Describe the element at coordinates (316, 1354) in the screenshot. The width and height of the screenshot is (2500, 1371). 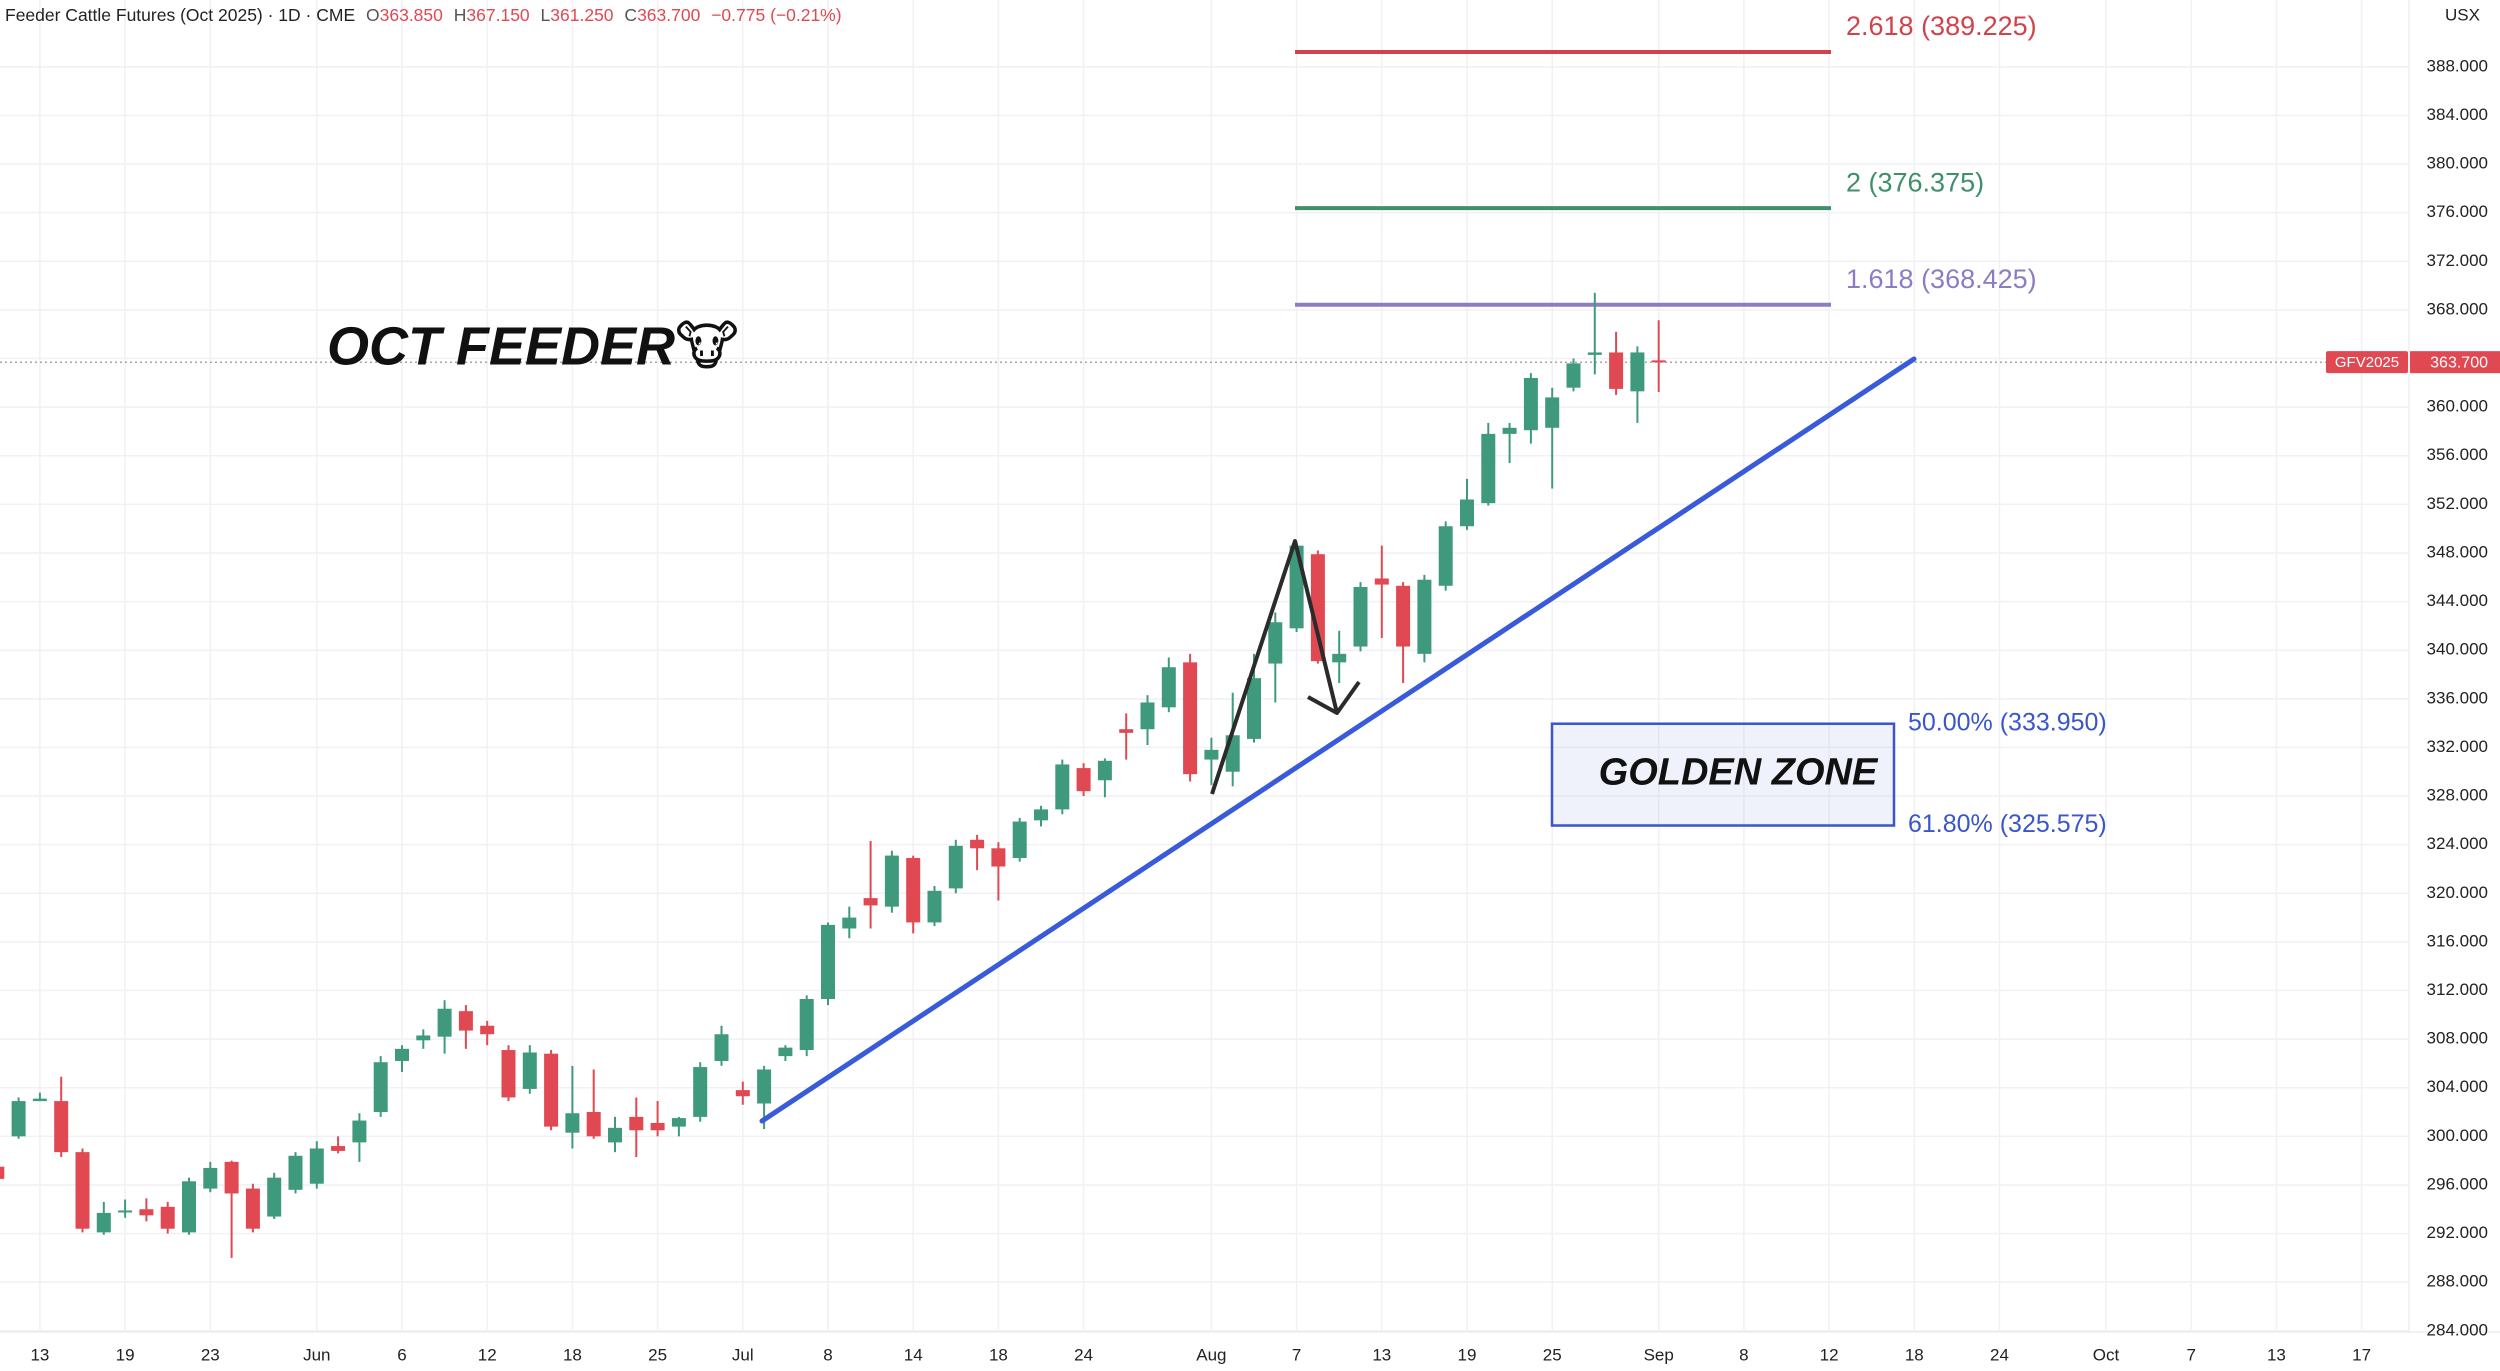
I see `x-tick-label: Jun` at that location.